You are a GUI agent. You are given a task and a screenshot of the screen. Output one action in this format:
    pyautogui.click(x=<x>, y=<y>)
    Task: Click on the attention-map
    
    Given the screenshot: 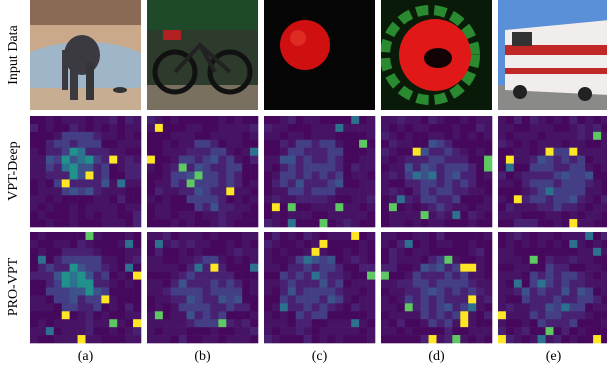 What is the action you would take?
    pyautogui.click(x=437, y=288)
    